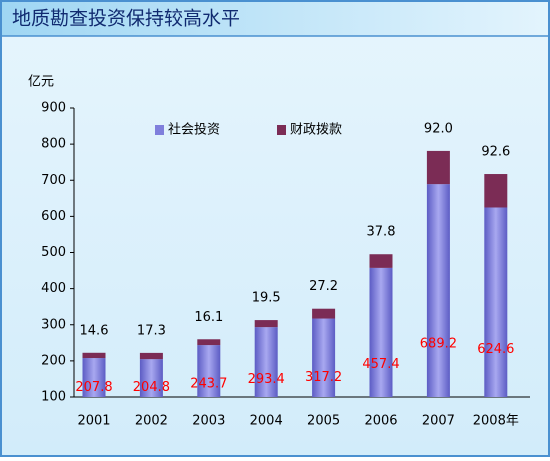  Describe the element at coordinates (53, 360) in the screenshot. I see `y-tick-label: 200` at that location.